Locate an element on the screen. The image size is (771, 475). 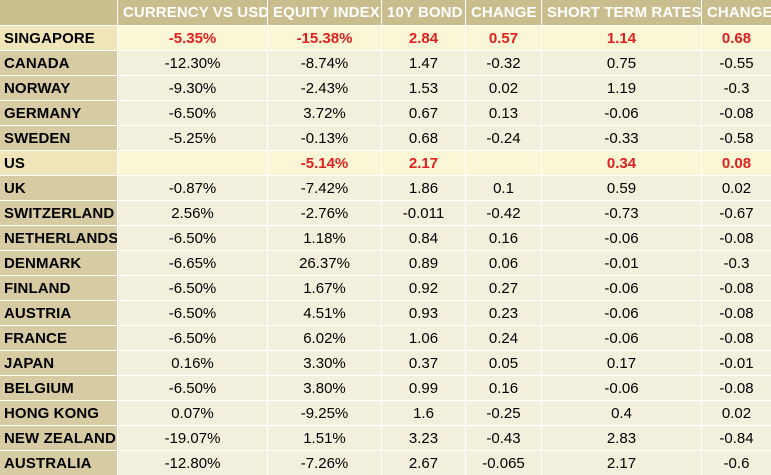
currency-cell: -6.65% is located at coordinates (193, 263).